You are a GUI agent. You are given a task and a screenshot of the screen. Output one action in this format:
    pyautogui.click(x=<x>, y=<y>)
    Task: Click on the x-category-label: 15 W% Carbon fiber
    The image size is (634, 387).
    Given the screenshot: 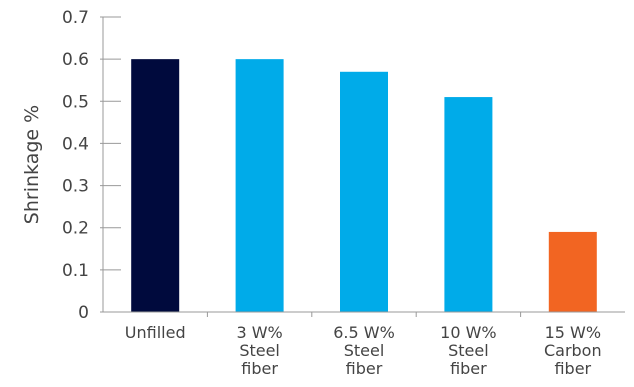 What is the action you would take?
    pyautogui.click(x=573, y=350)
    